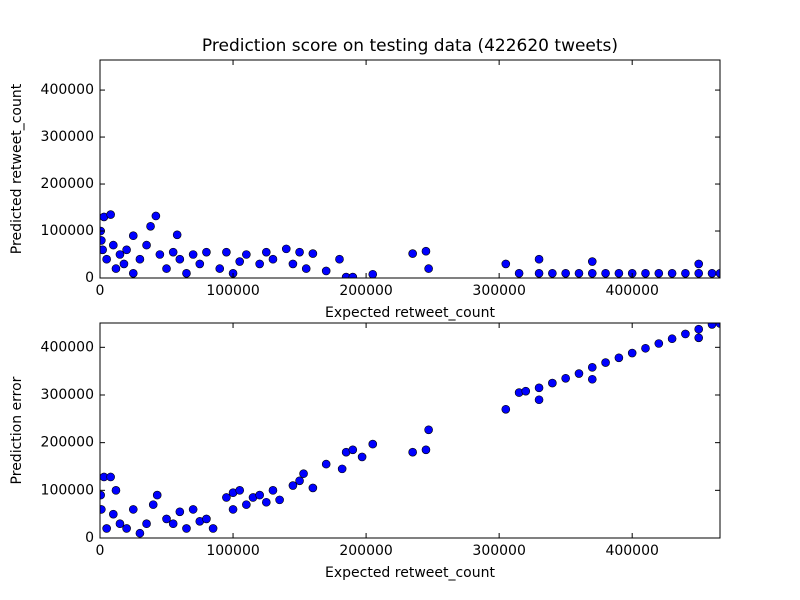 This screenshot has height=600, width=800. I want to click on x-tick-label: 0, so click(100, 551).